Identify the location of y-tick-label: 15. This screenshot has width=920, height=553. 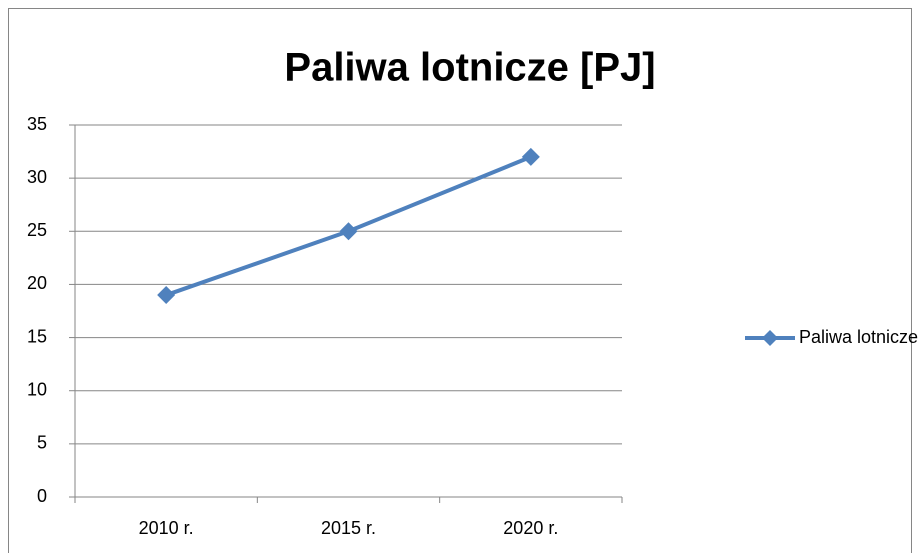
(37, 336).